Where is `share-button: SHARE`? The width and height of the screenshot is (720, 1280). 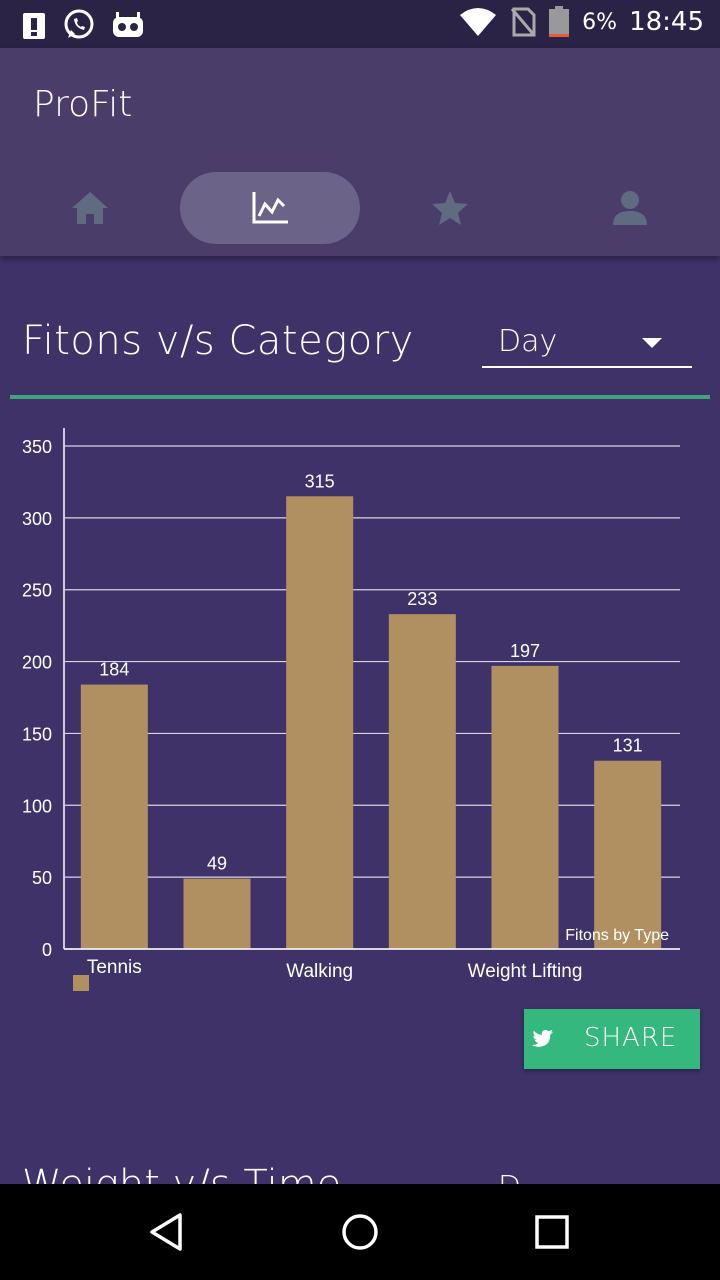
share-button: SHARE is located at coordinates (612, 1039).